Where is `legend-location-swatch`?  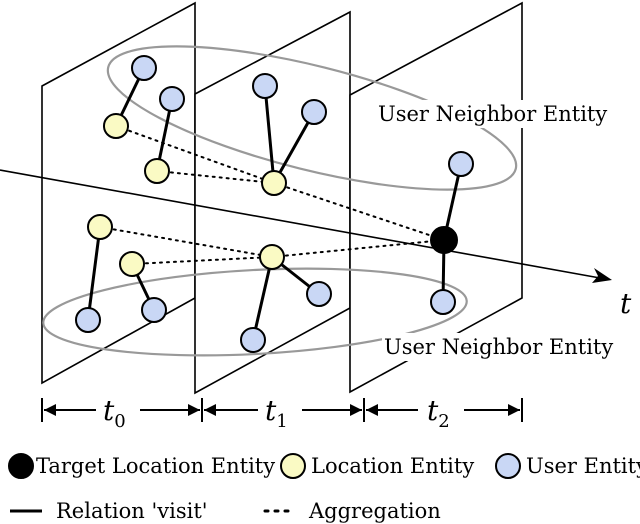
legend-location-swatch is located at coordinates (293, 466).